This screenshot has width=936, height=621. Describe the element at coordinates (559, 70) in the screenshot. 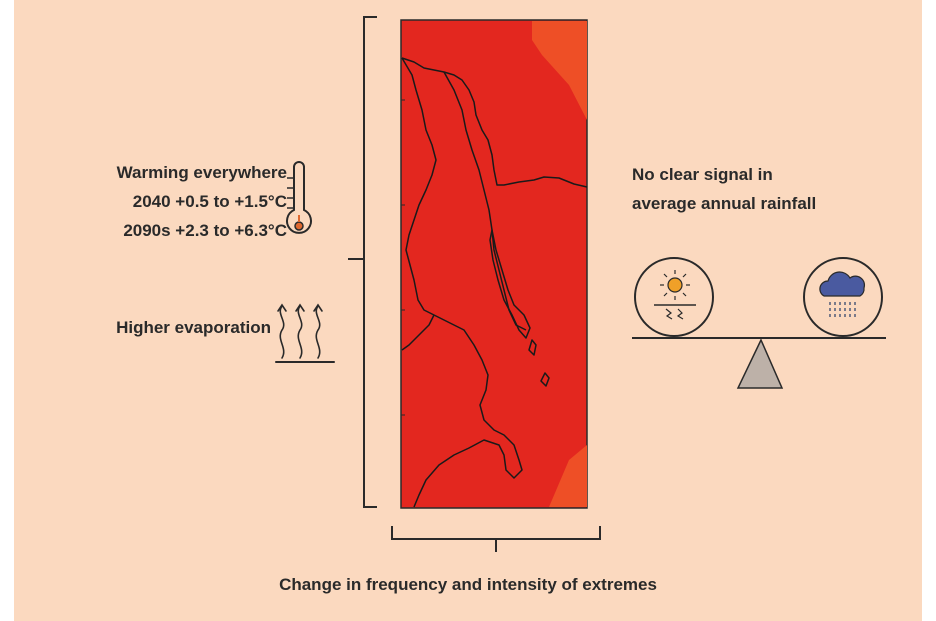

I see `map-warmer-region-top` at that location.